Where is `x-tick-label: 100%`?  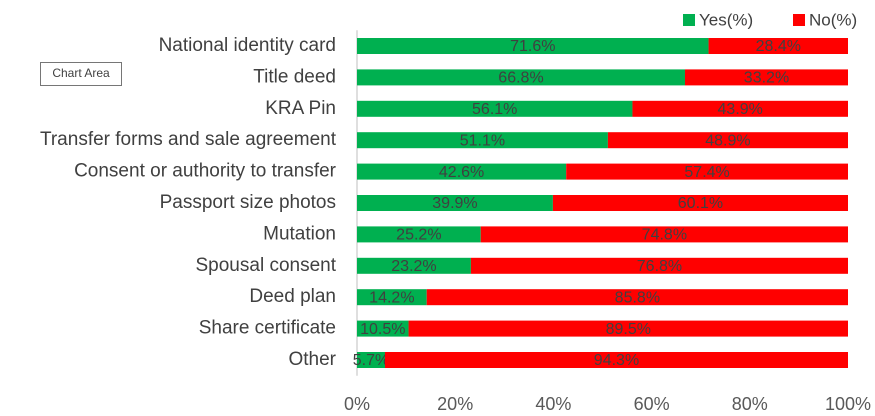 x-tick-label: 100% is located at coordinates (848, 404).